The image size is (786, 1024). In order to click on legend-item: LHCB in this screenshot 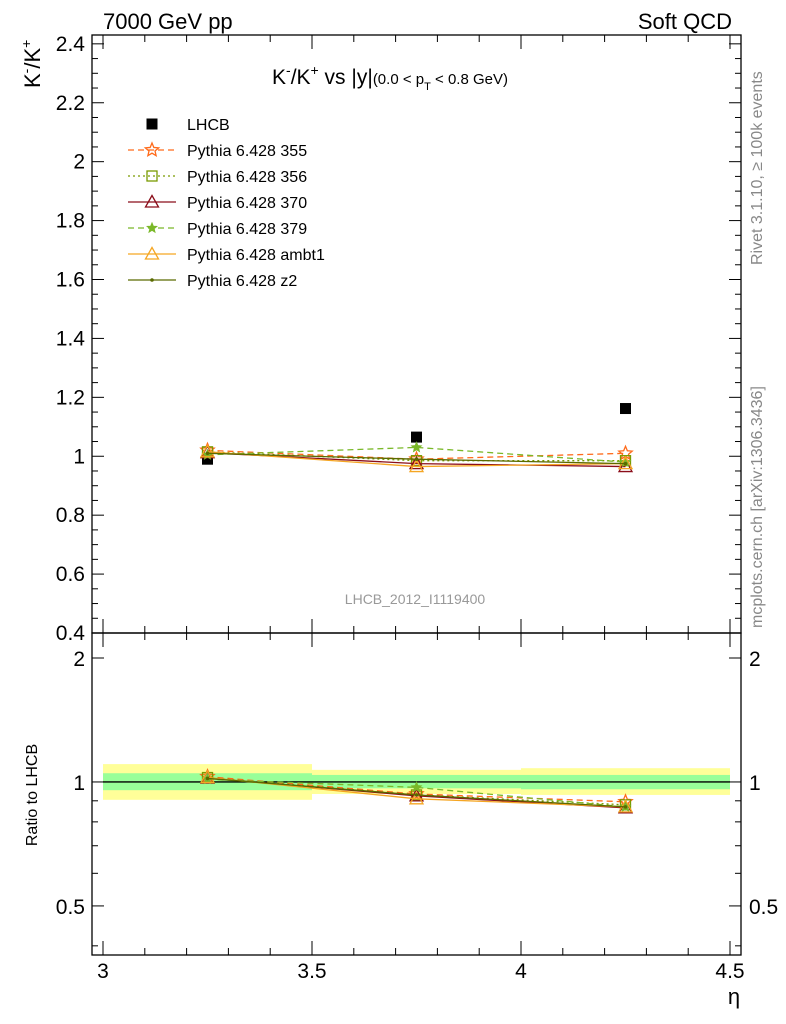, I will do `click(188, 125)`.